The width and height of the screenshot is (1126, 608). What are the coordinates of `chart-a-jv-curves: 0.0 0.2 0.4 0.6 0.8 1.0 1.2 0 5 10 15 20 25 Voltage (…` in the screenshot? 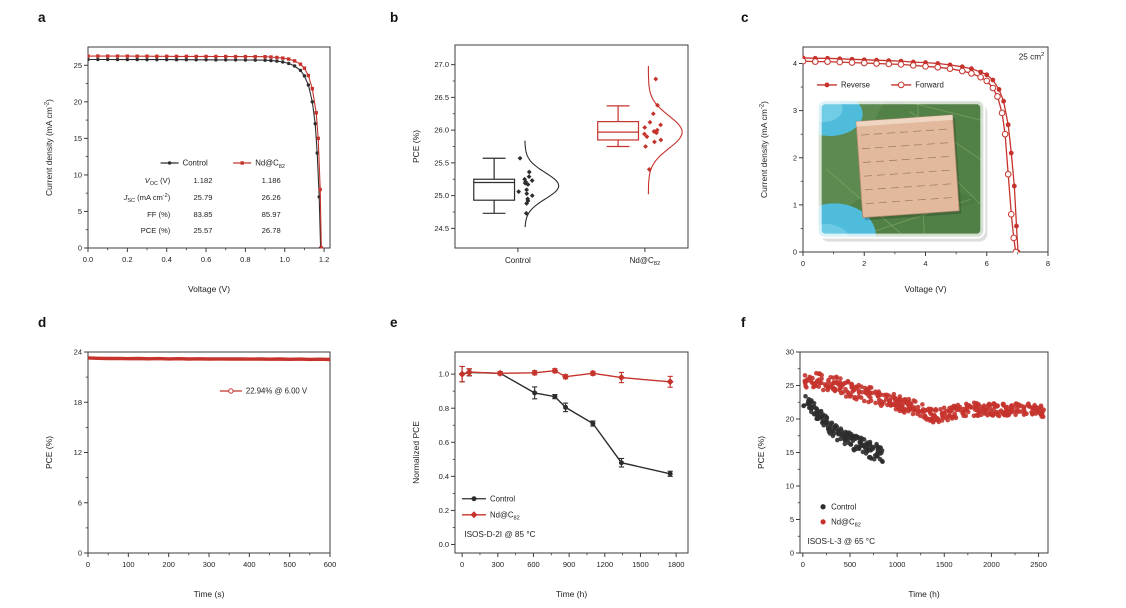 It's located at (187, 170).